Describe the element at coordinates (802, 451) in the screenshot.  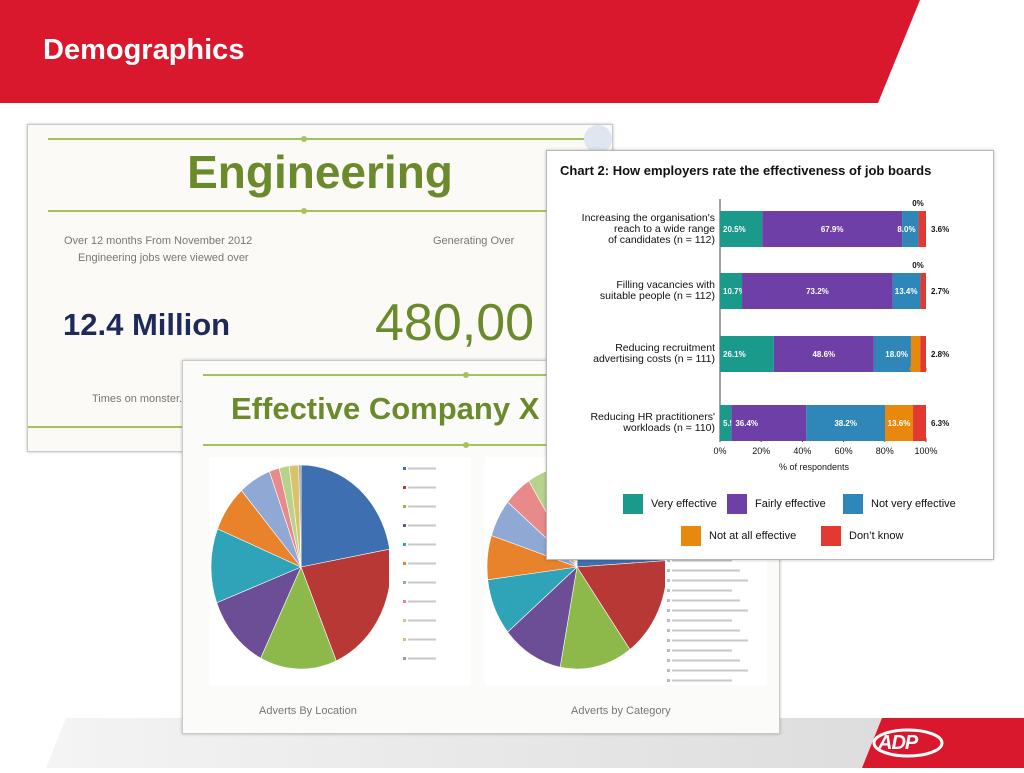
I see `x-tick-label: 40%` at that location.